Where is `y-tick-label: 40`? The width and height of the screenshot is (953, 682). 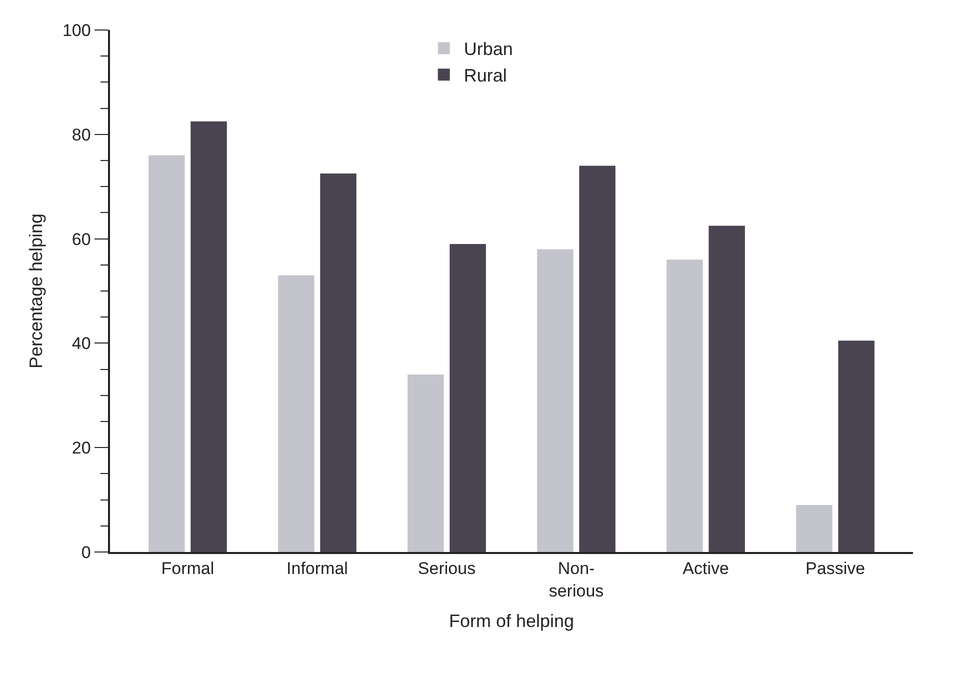
y-tick-label: 40 is located at coordinates (81, 344).